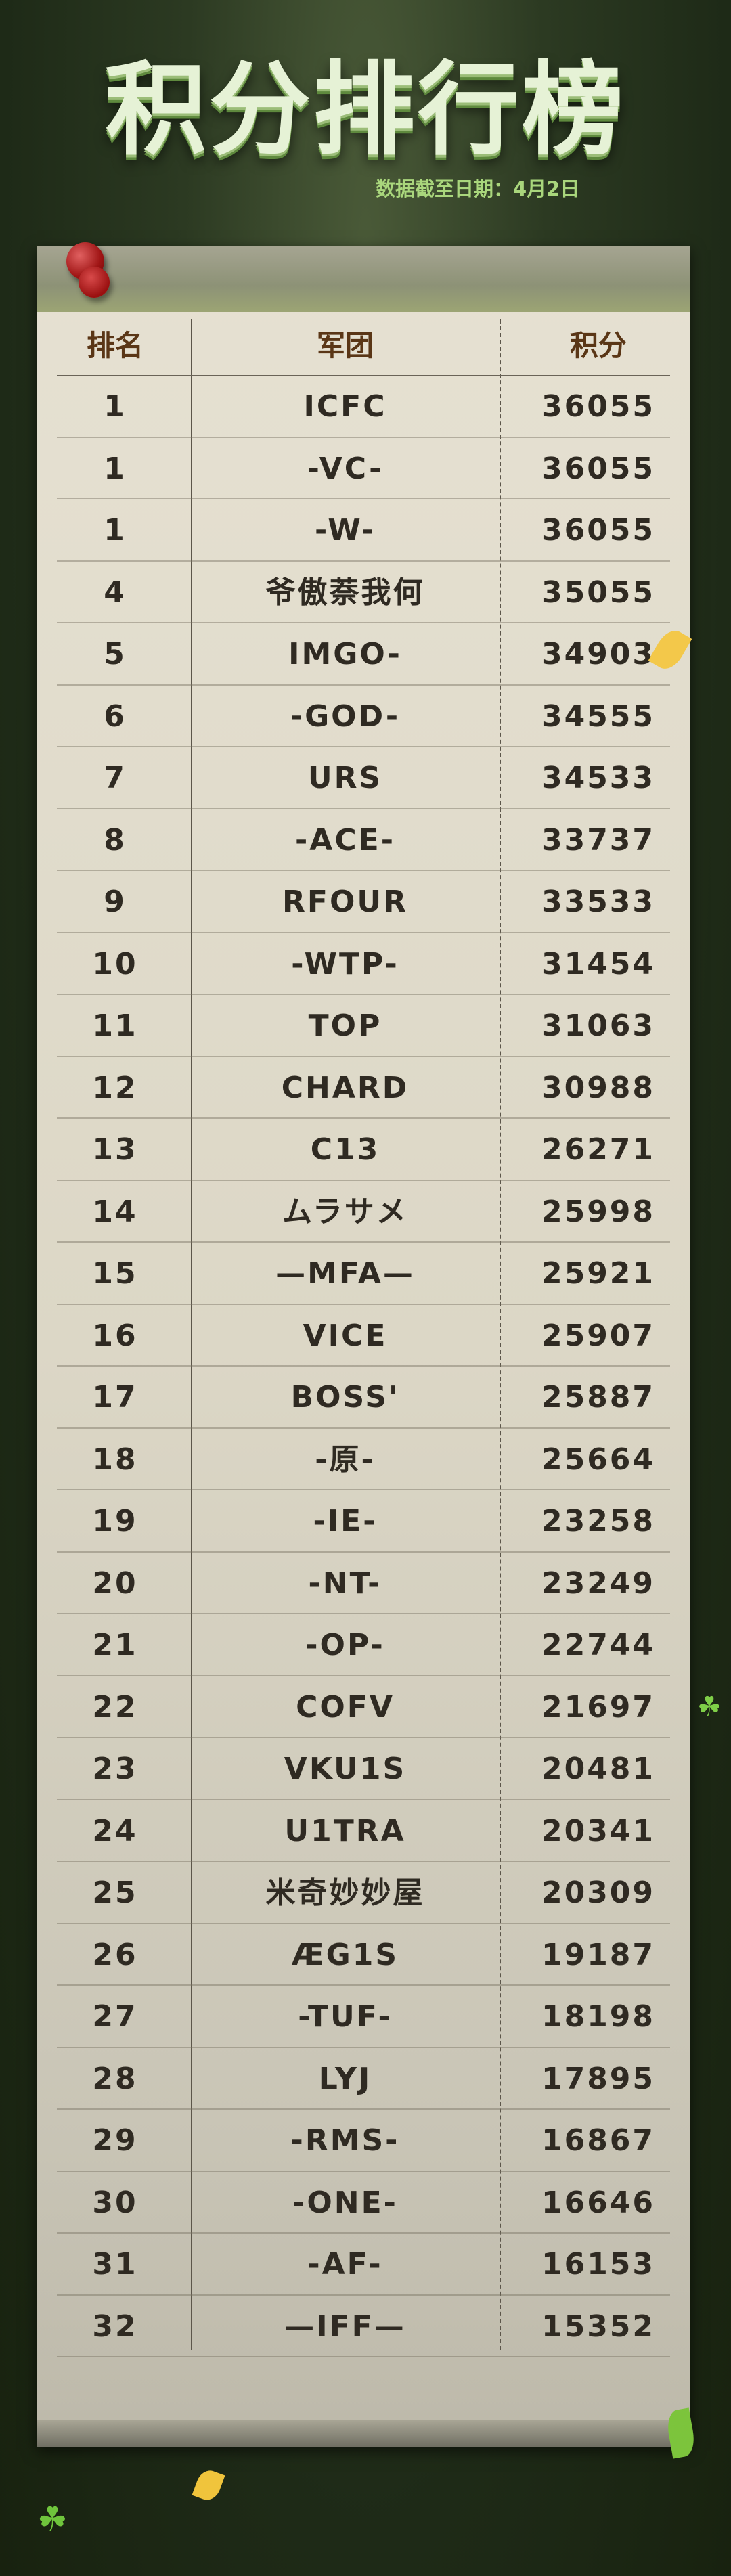  Describe the element at coordinates (363, 1336) in the screenshot. I see `table-row: 16 VICE 25907` at that location.